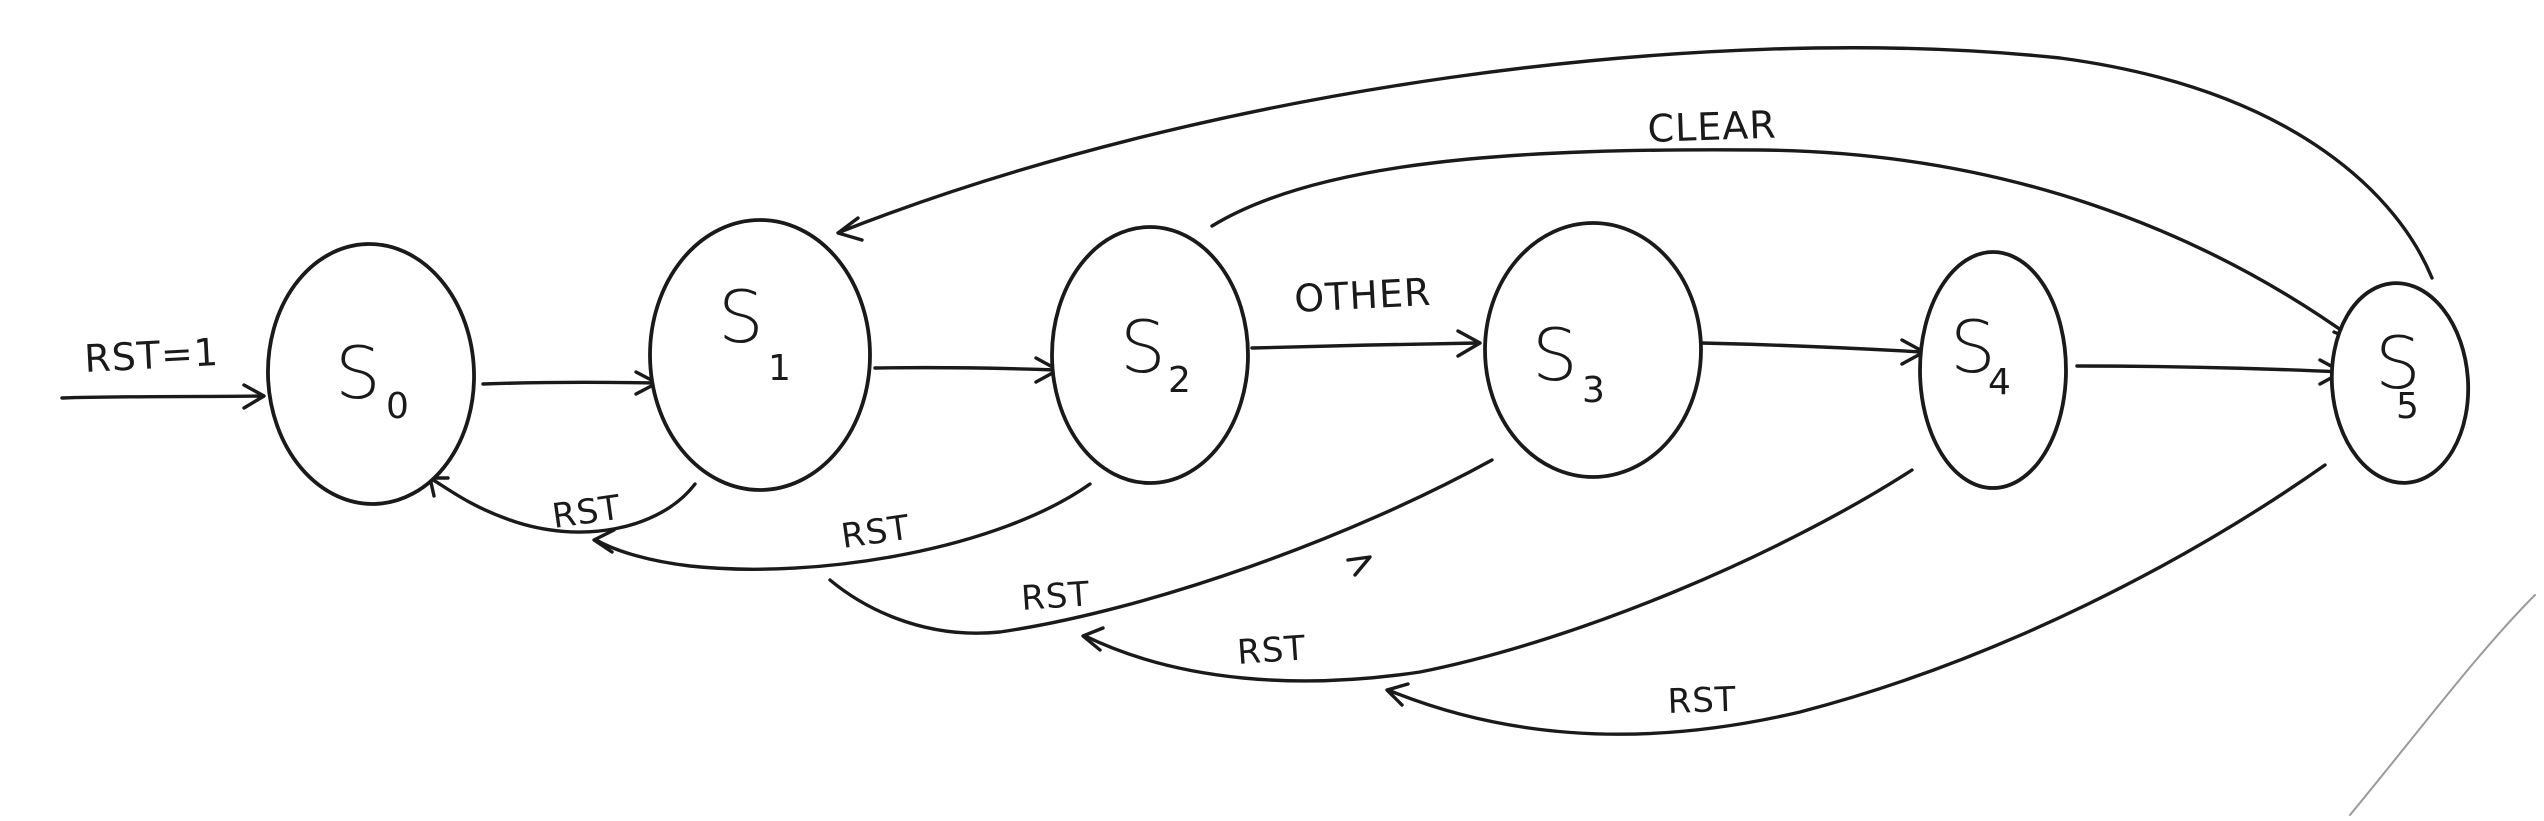  I want to click on edge-rst-s4, so click(1498, 575).